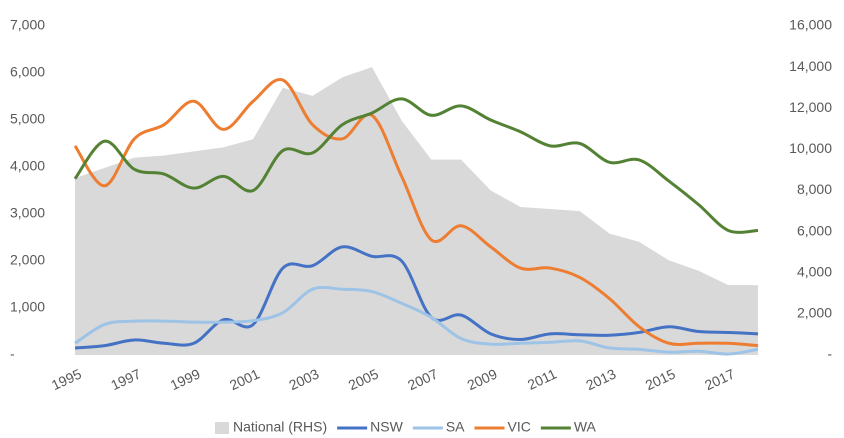 The image size is (844, 438). What do you see at coordinates (416, 320) in the screenshot?
I see `line` at bounding box center [416, 320].